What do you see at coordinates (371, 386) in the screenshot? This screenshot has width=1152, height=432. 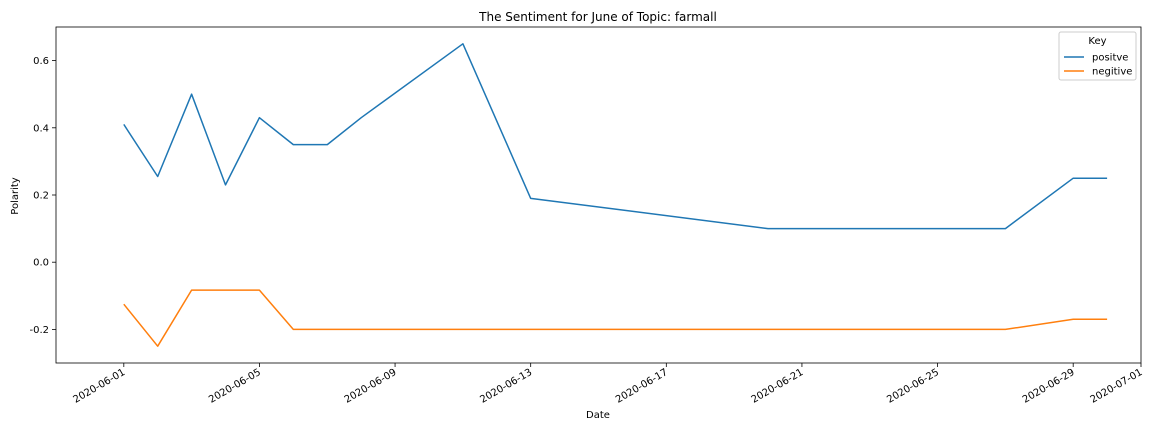 I see `x-tick-label: 2020-06-09` at bounding box center [371, 386].